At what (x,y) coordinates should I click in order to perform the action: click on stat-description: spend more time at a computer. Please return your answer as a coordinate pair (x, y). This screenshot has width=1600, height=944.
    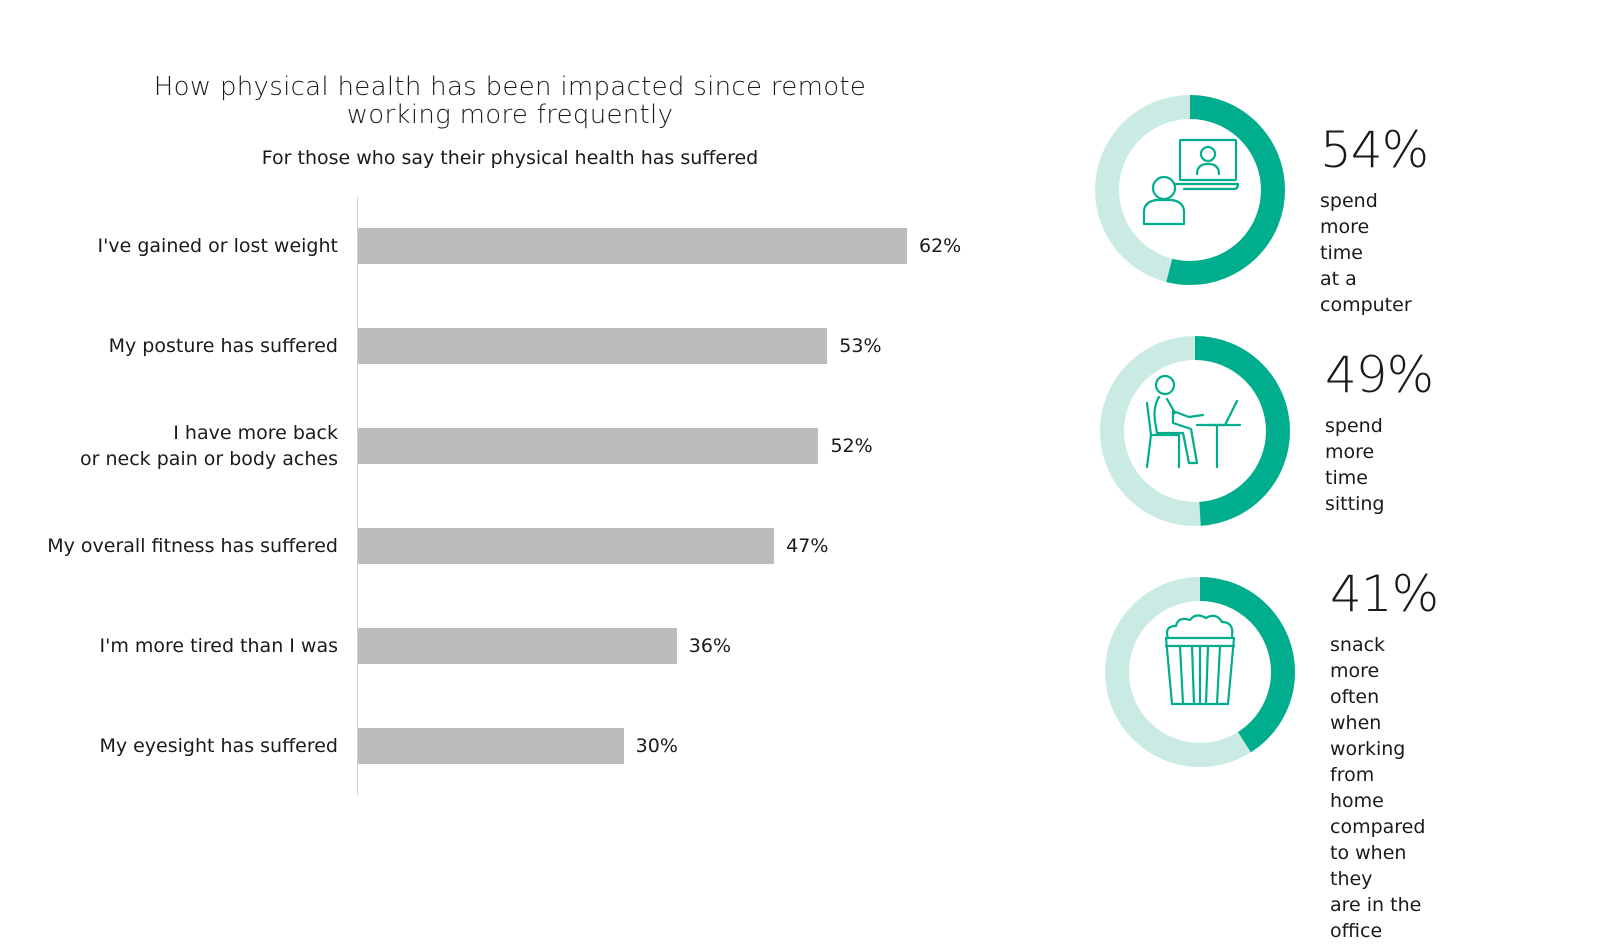
    Looking at the image, I should click on (1366, 253).